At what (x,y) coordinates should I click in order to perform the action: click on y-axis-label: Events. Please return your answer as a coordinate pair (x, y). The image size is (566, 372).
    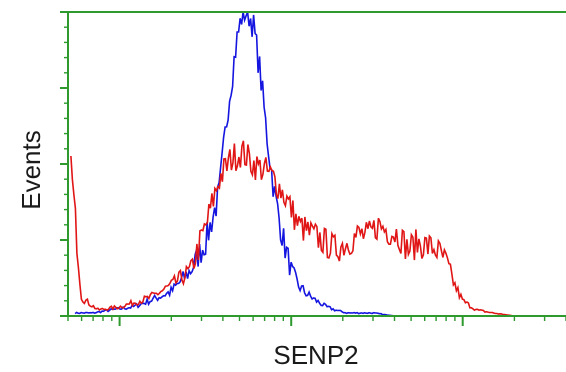
    Looking at the image, I should click on (31, 170).